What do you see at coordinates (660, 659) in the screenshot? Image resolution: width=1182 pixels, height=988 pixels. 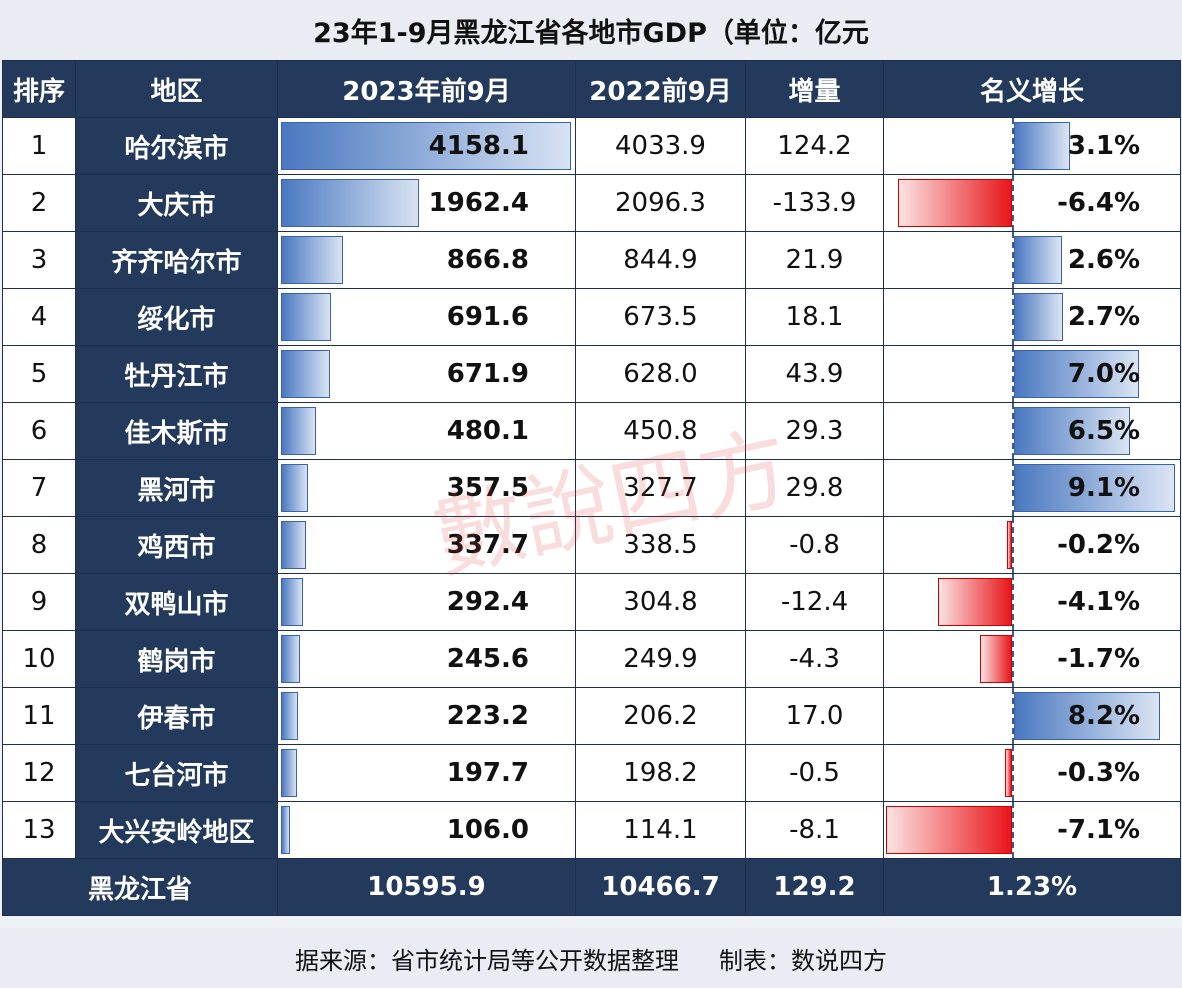 I see `gdp-2022-cell: 249.9` at bounding box center [660, 659].